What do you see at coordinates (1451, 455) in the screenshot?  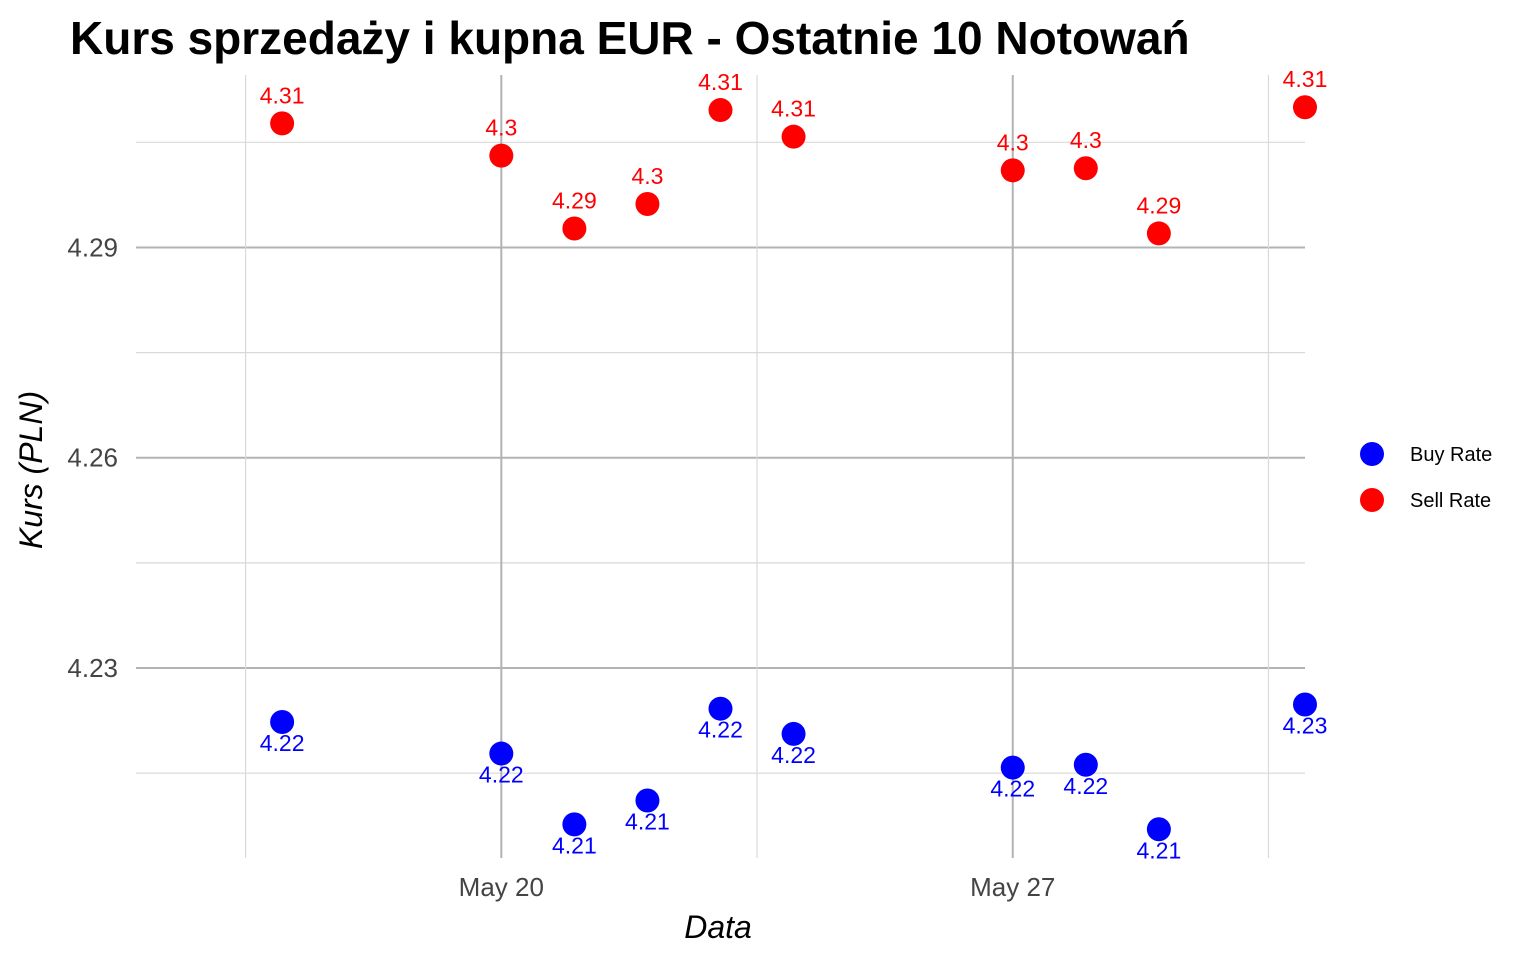 I see `legend-label-buy-rate: Buy Rate` at bounding box center [1451, 455].